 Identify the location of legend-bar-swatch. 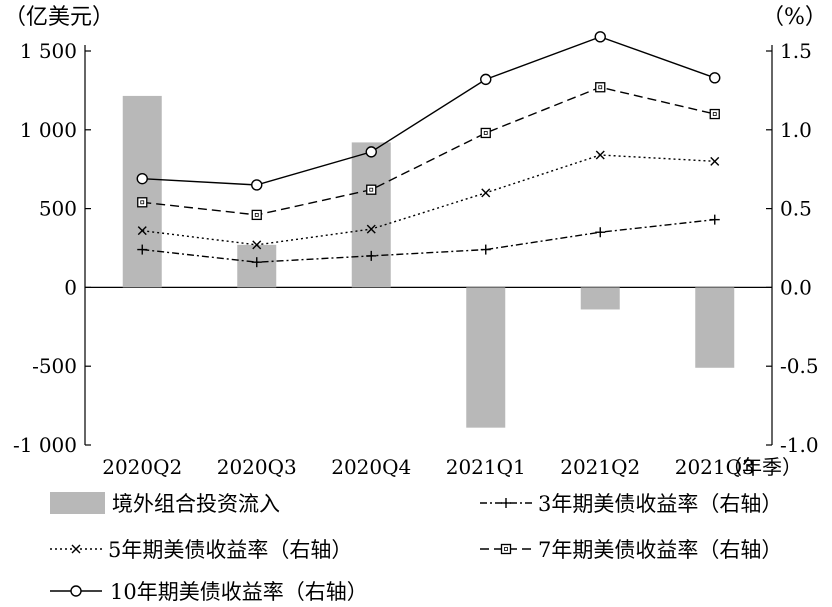
(77, 503).